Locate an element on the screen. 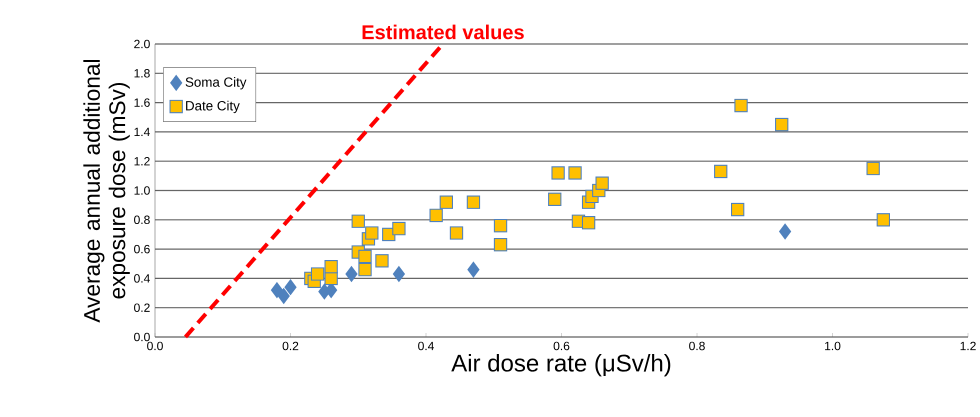 Image resolution: width=980 pixels, height=417 pixels. x-tick-label: 0.8 is located at coordinates (697, 346).